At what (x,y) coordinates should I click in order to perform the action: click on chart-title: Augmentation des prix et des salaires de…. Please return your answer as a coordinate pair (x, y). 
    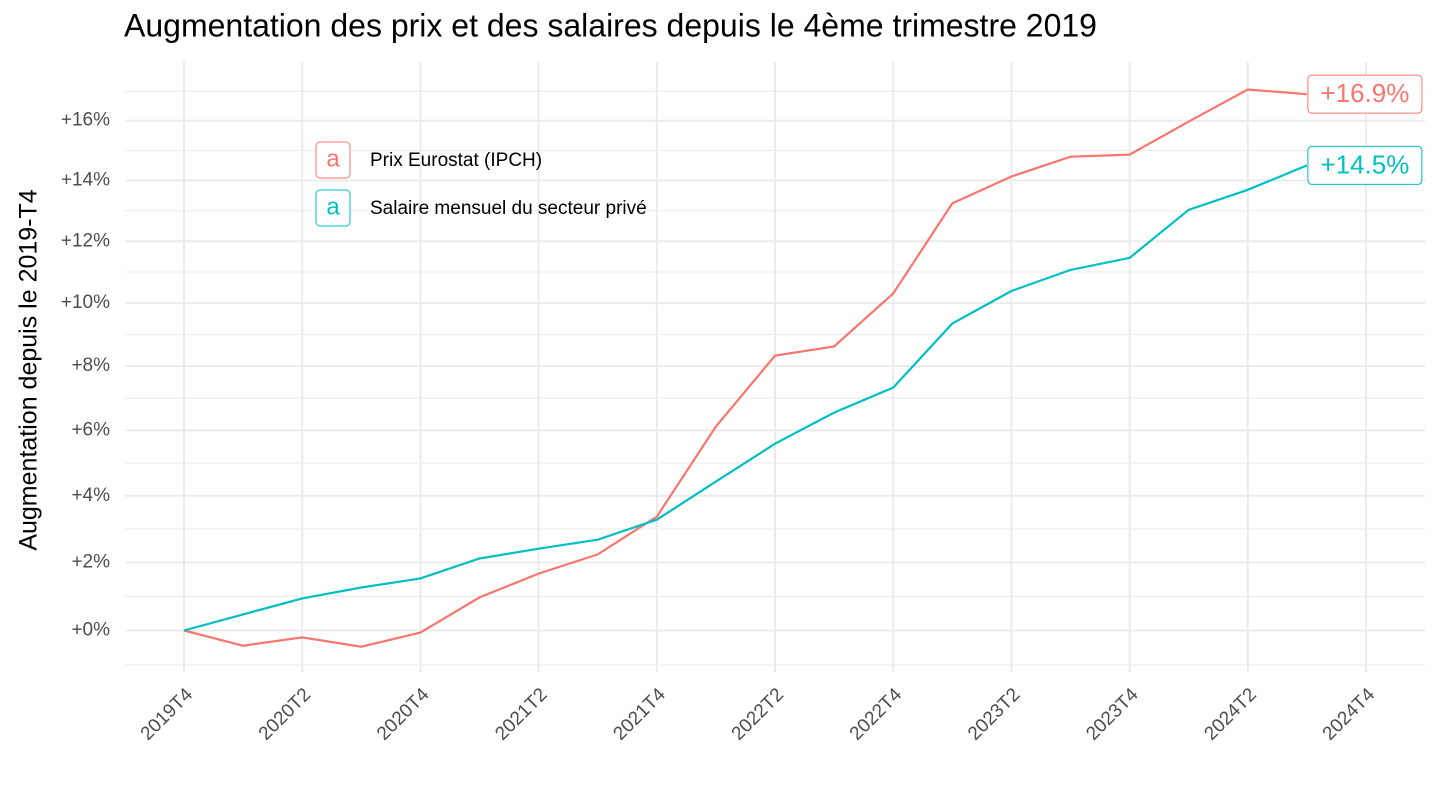
    Looking at the image, I should click on (610, 25).